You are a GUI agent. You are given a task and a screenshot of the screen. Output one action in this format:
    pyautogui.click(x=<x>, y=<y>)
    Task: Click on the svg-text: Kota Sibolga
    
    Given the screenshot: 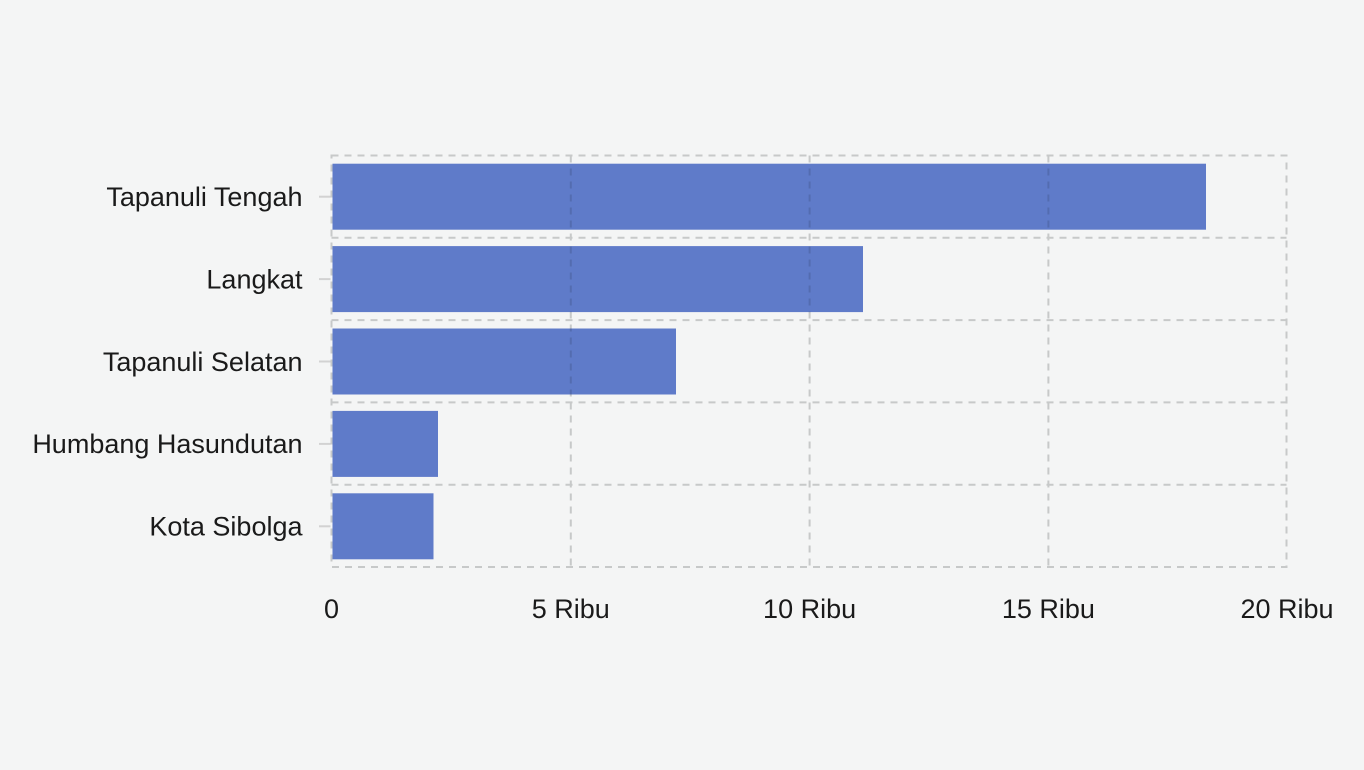 What is the action you would take?
    pyautogui.click(x=226, y=527)
    